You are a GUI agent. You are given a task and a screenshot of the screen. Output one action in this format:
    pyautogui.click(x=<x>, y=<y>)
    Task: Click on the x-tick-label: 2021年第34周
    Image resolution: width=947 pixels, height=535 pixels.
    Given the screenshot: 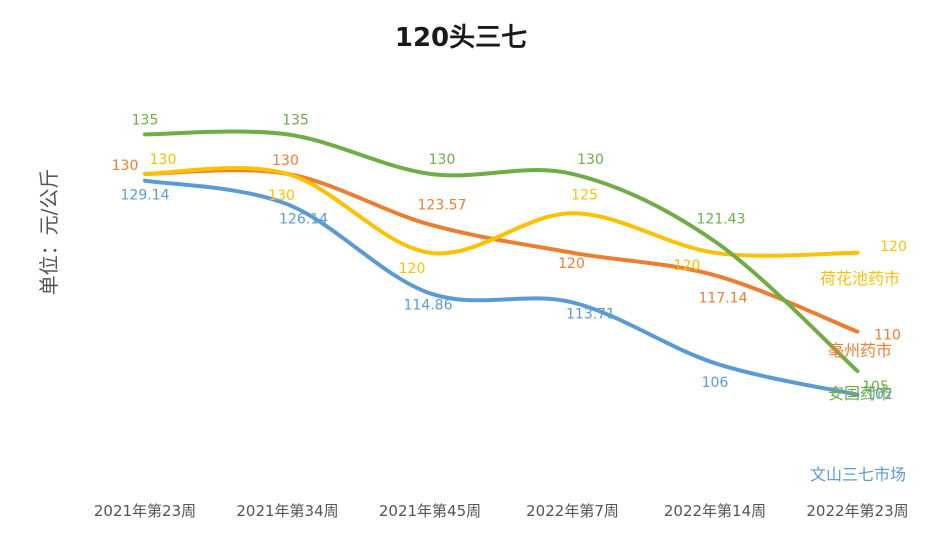 What is the action you would take?
    pyautogui.click(x=287, y=511)
    